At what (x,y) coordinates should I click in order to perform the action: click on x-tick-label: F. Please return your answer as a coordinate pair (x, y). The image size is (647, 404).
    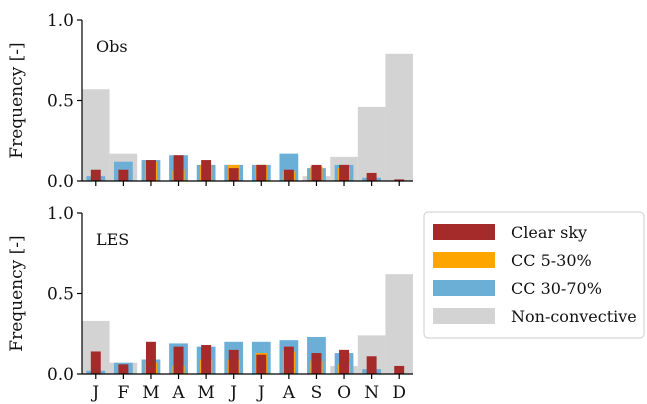
    Looking at the image, I should click on (123, 393).